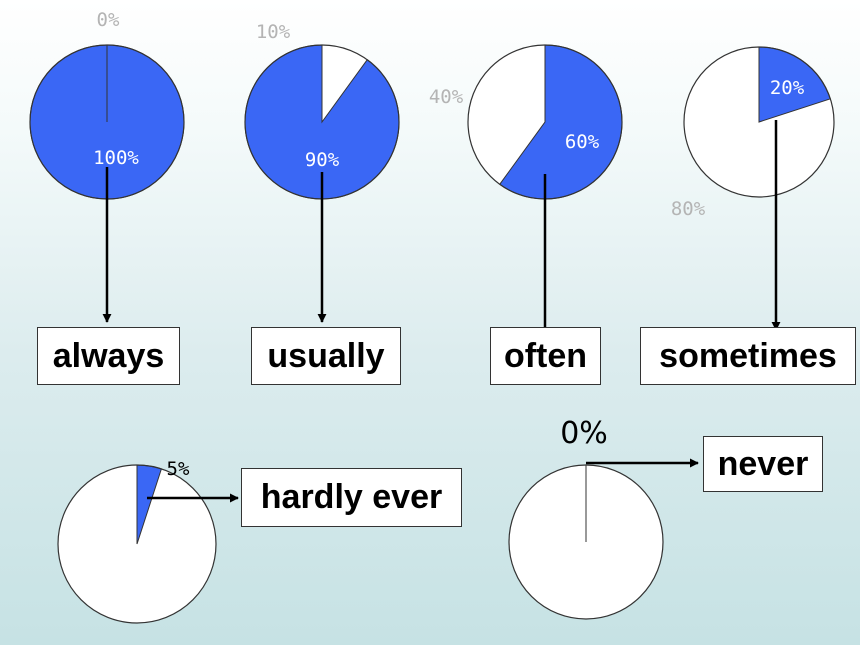 Image resolution: width=860 pixels, height=645 pixels. I want to click on pie-often, so click(545, 122).